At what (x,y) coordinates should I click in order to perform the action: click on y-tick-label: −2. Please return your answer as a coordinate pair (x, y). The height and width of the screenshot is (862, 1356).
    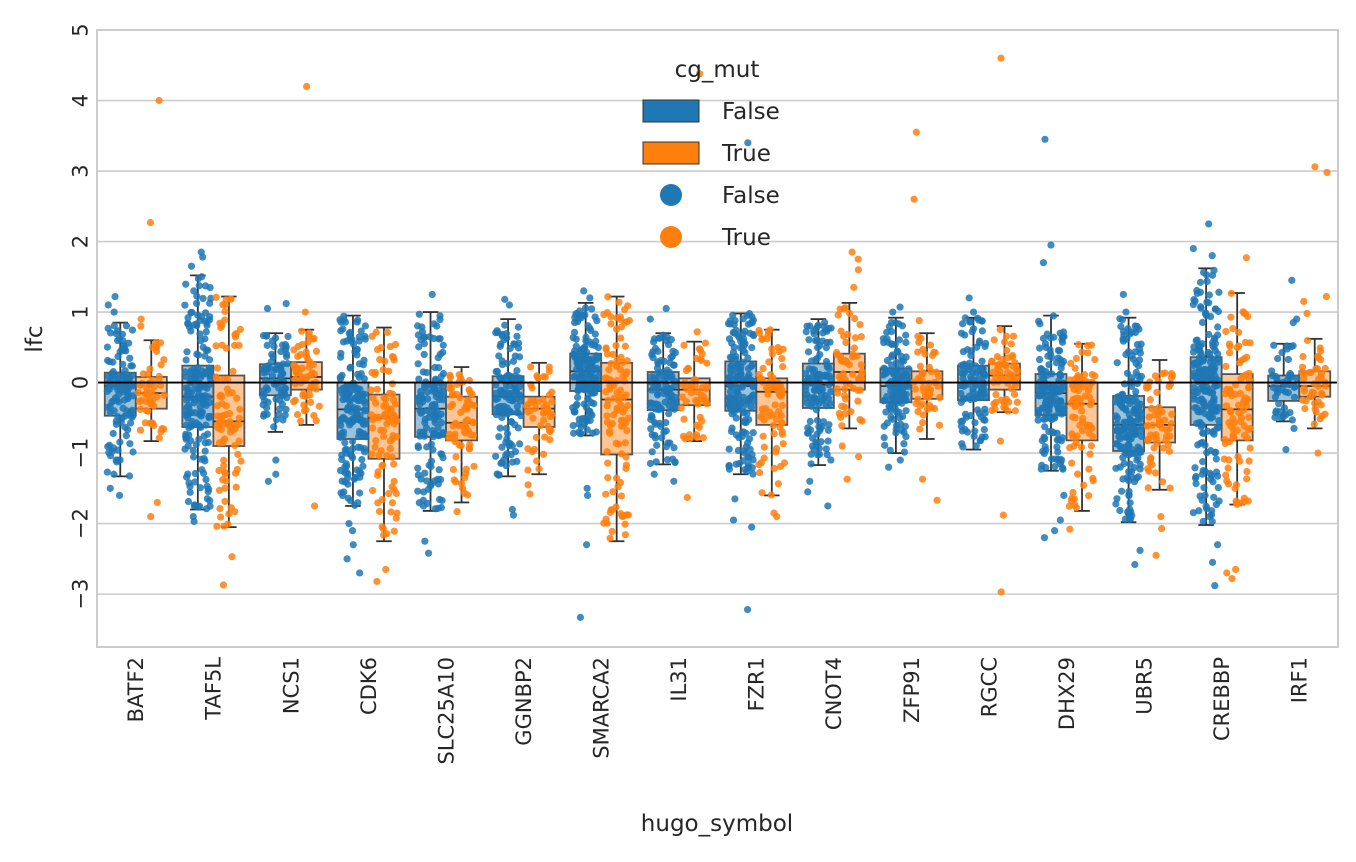
    Looking at the image, I should click on (80, 523).